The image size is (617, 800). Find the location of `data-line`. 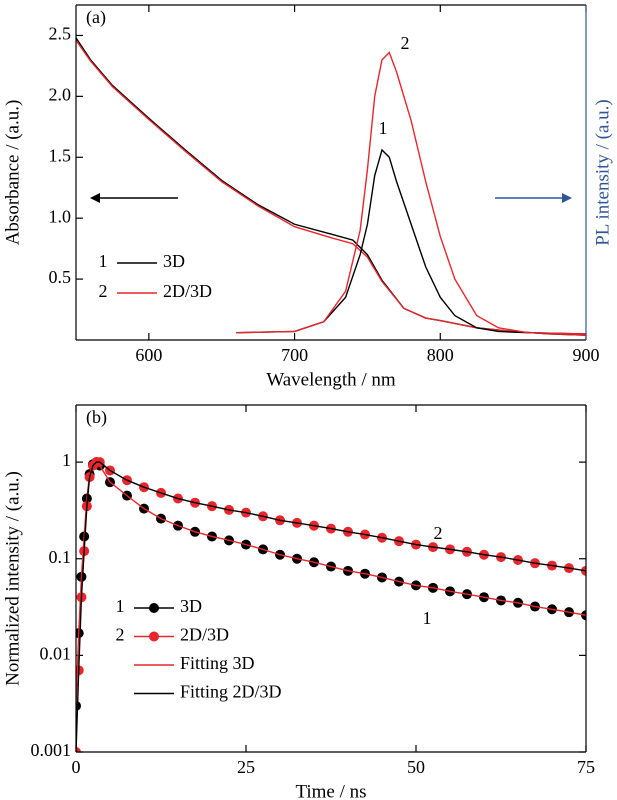

data-line is located at coordinates (411, 241).